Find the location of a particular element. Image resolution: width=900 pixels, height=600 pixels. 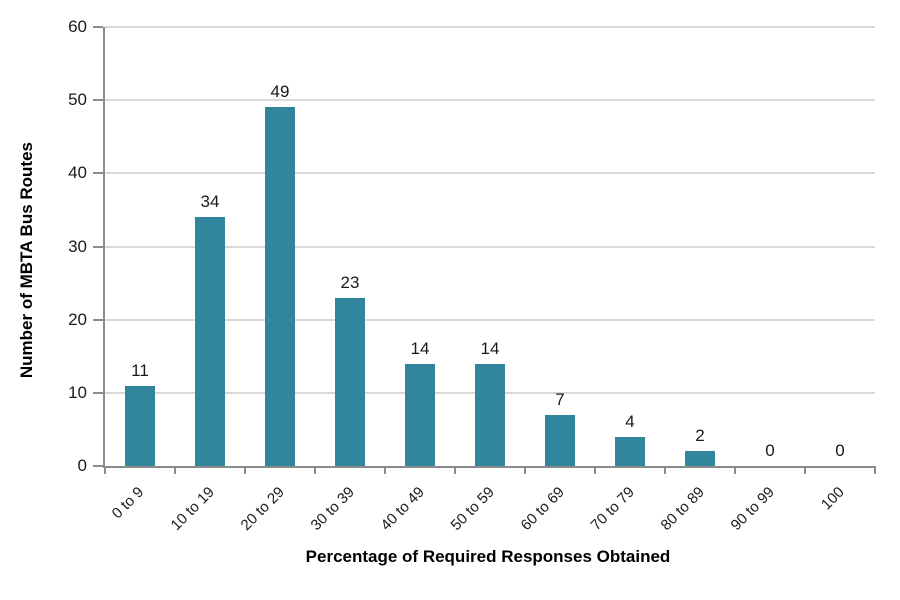

y-tick-label: 50 is located at coordinates (77, 100).